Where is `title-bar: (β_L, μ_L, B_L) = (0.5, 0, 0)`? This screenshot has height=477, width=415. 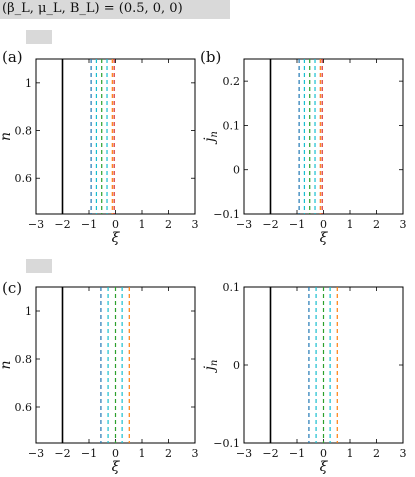
title-bar: (β_L, μ_L, B_L) = (0.5, 0, 0) is located at coordinates (115, 9).